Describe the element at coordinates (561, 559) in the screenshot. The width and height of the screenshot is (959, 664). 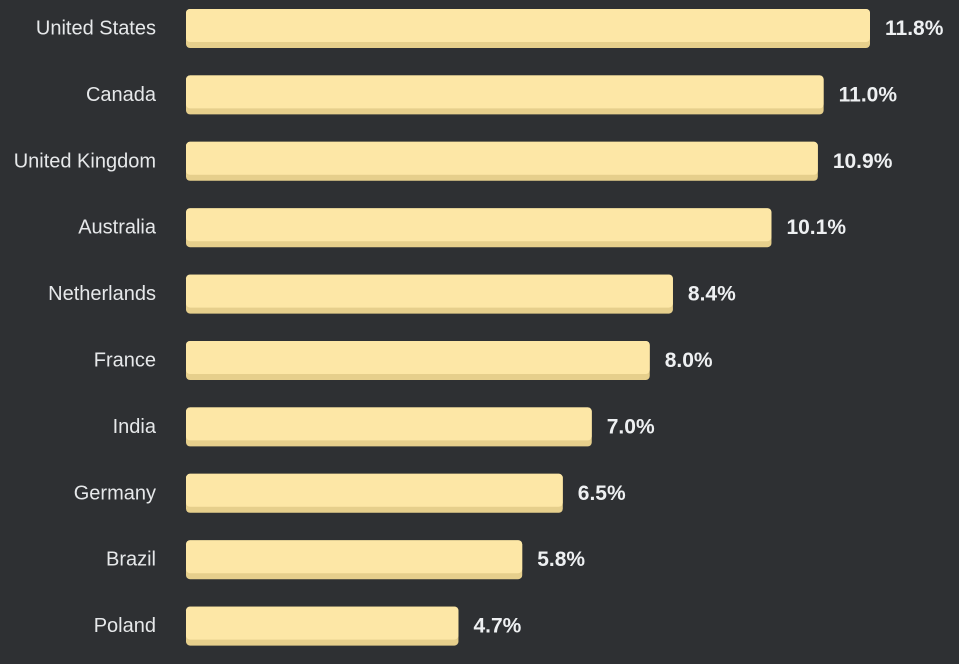
I see `value-label: 5.8%` at that location.